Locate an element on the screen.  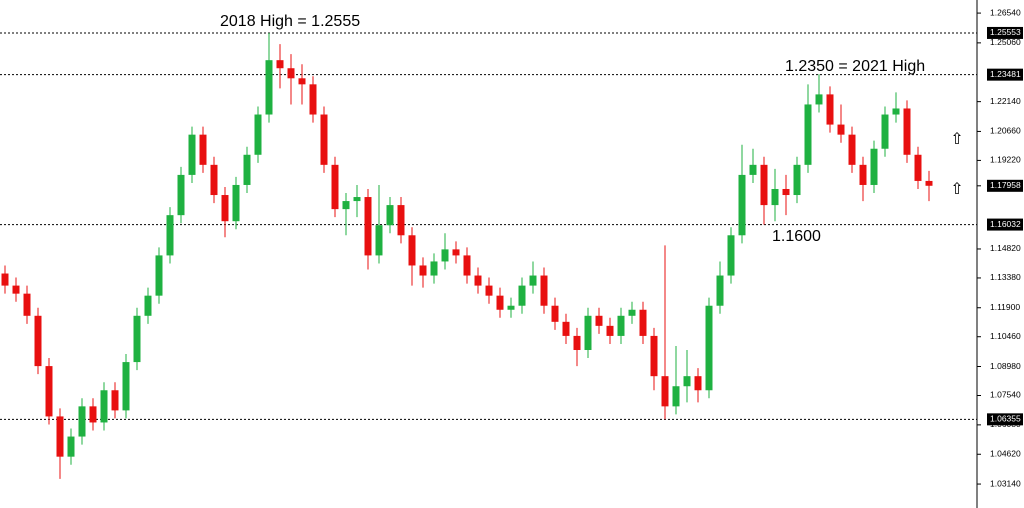
annotation: 1.2350 = 2021 High is located at coordinates (855, 66).